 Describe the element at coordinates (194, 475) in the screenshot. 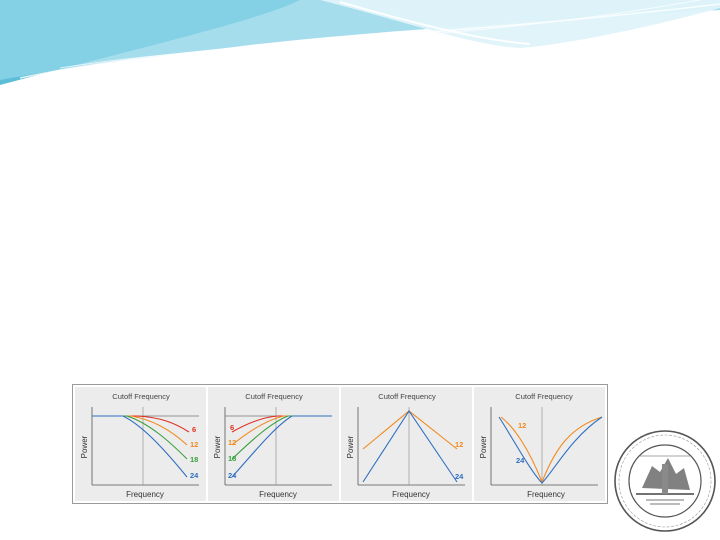

I see `panel-1-label-24: 24` at that location.